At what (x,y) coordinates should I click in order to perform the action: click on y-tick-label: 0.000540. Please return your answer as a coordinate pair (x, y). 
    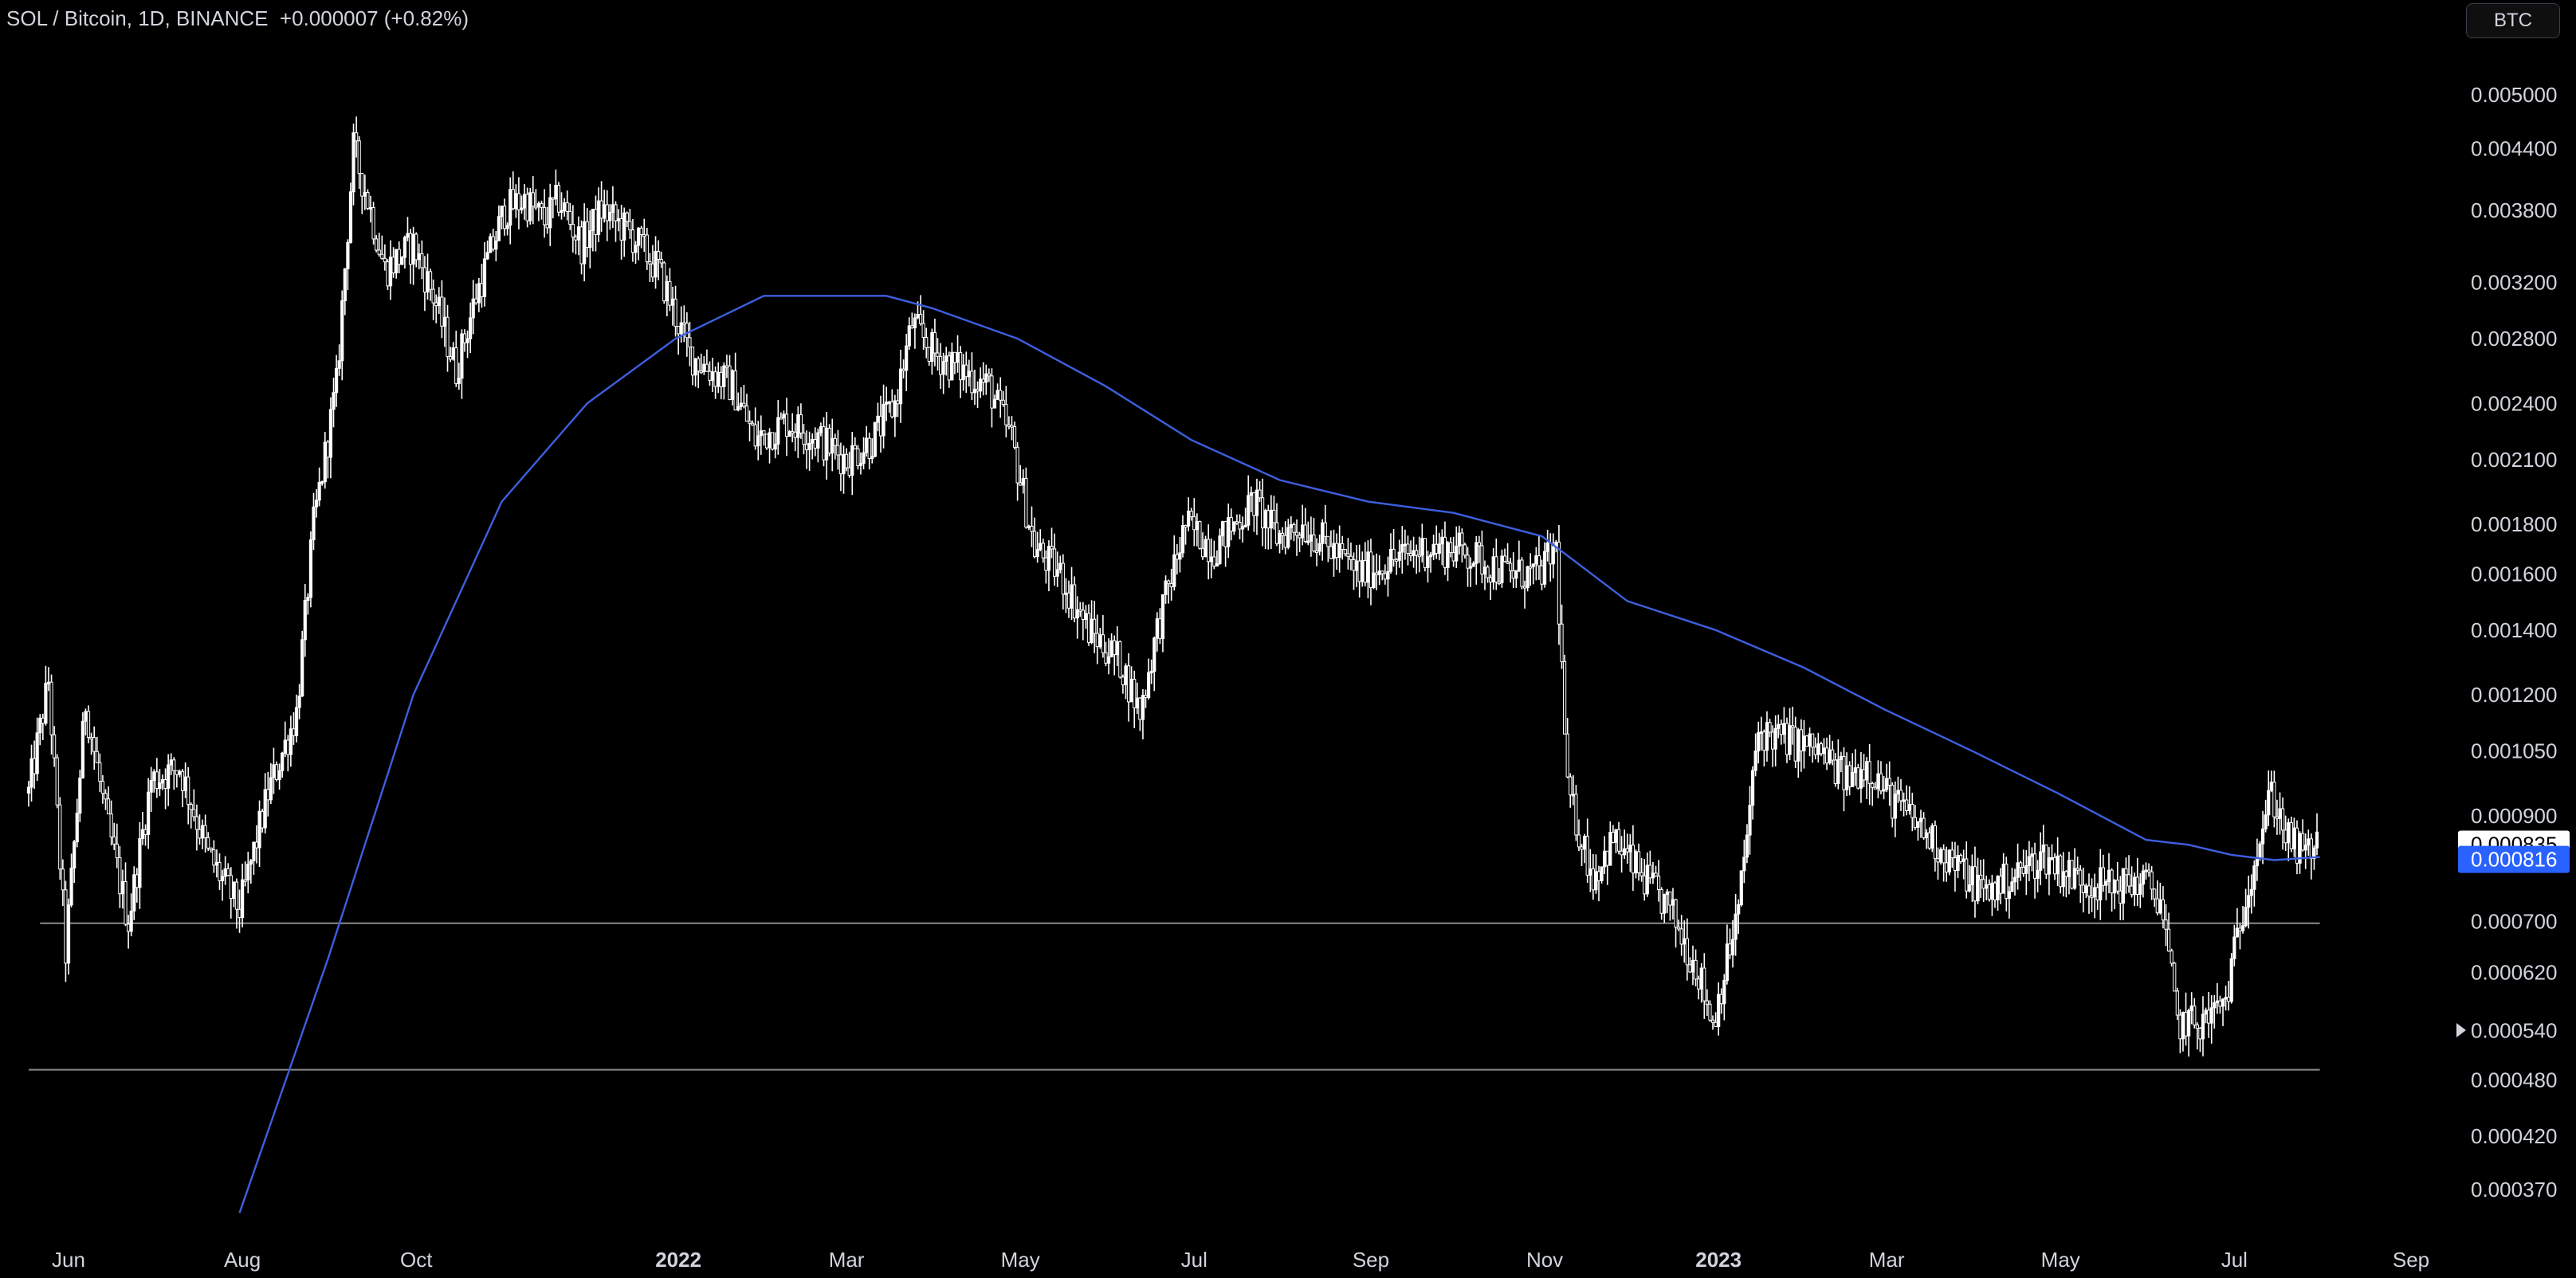
    Looking at the image, I should click on (2514, 1030).